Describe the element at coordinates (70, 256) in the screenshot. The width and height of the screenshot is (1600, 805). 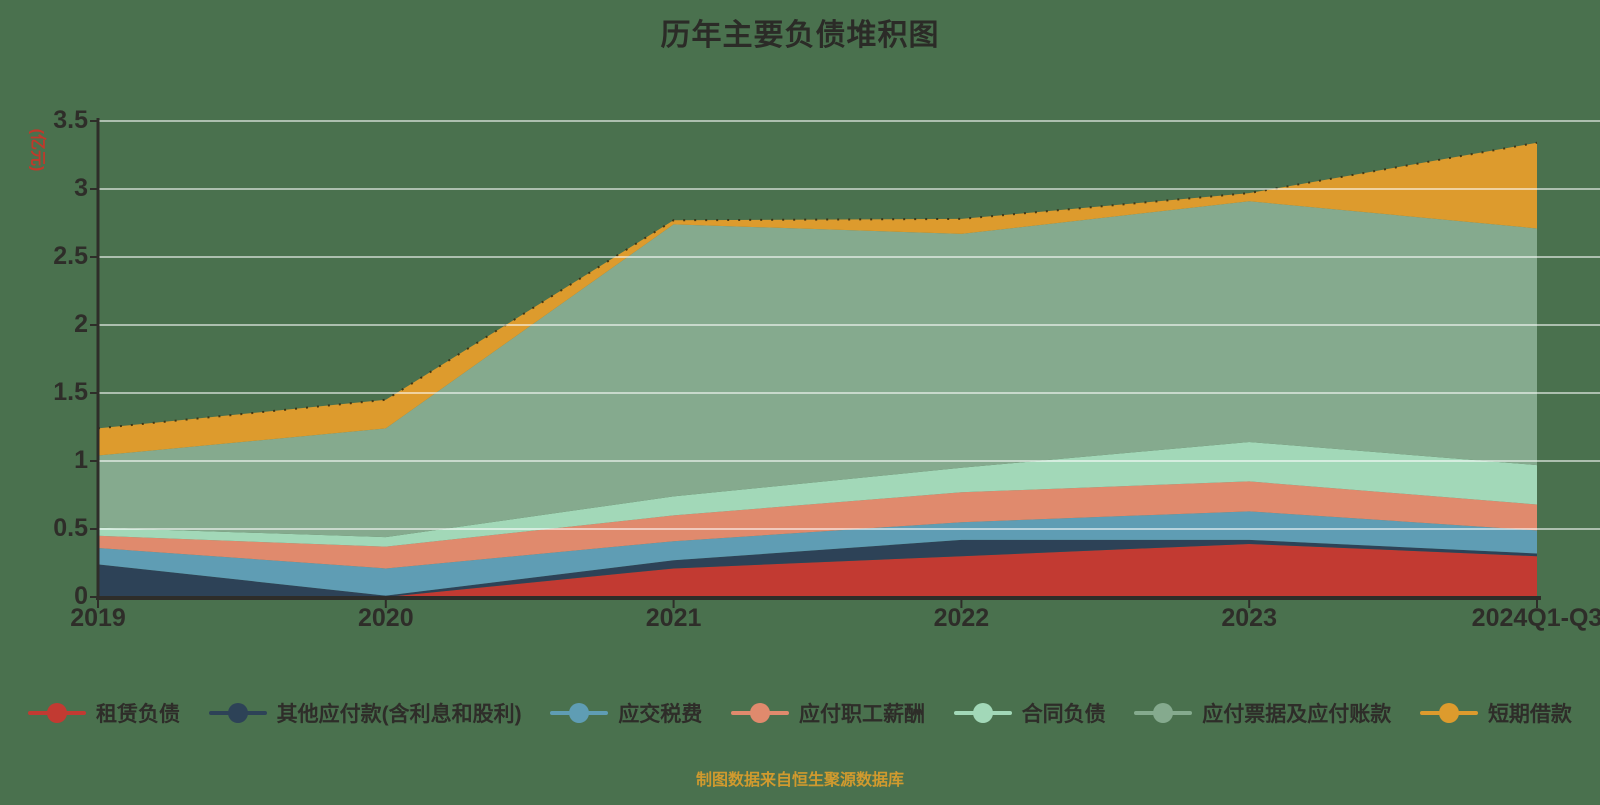
I see `y-tick-label-2.5: 2.5` at that location.